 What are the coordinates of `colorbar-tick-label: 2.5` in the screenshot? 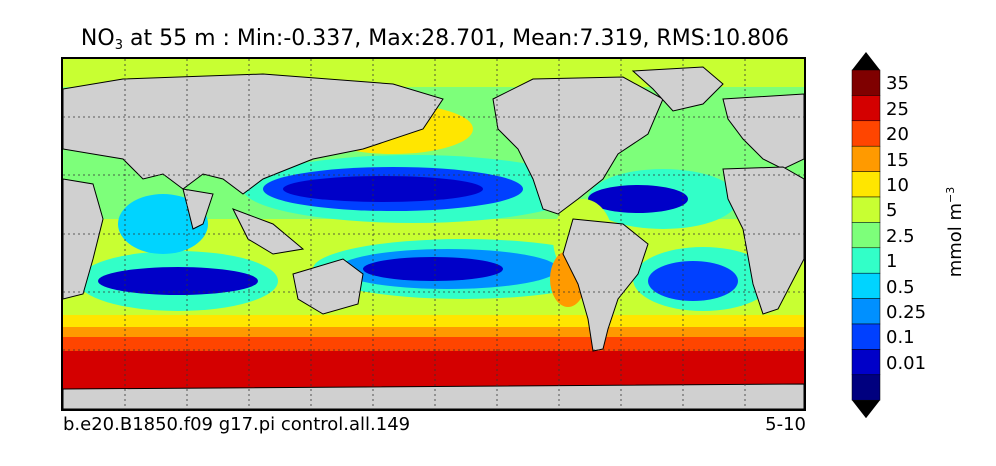 It's located at (900, 236).